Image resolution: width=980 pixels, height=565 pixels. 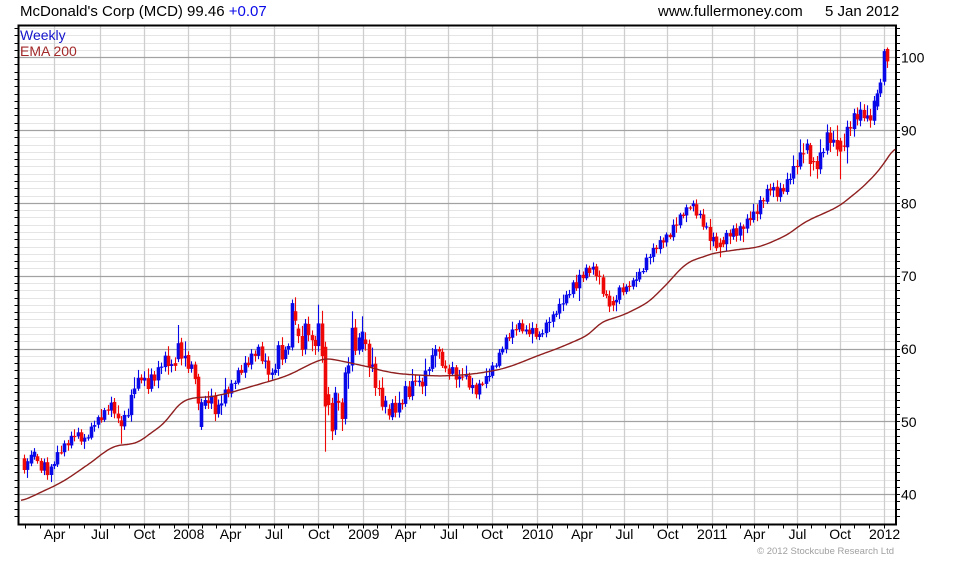 What do you see at coordinates (909, 349) in the screenshot?
I see `svg-text: 60` at bounding box center [909, 349].